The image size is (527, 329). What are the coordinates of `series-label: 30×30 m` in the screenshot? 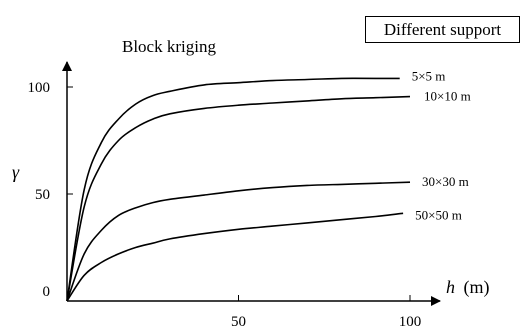 It's located at (445, 181).